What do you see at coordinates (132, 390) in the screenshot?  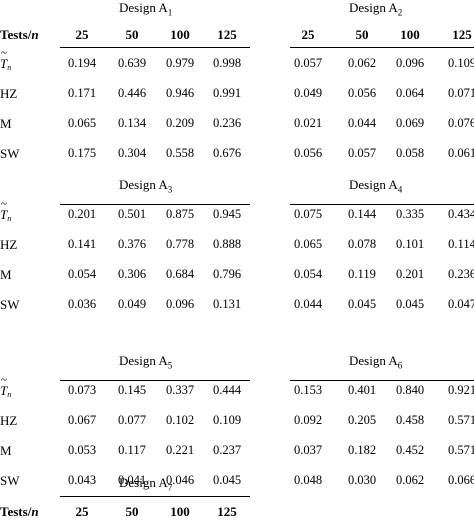 I see `cell-left: 0.145` at bounding box center [132, 390].